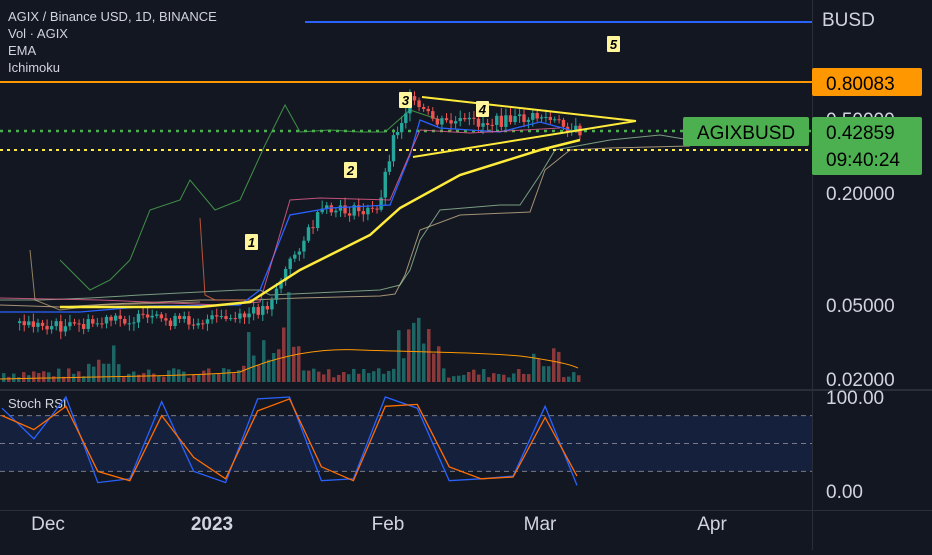  Describe the element at coordinates (867, 146) in the screenshot. I see `last-price-box` at that location.